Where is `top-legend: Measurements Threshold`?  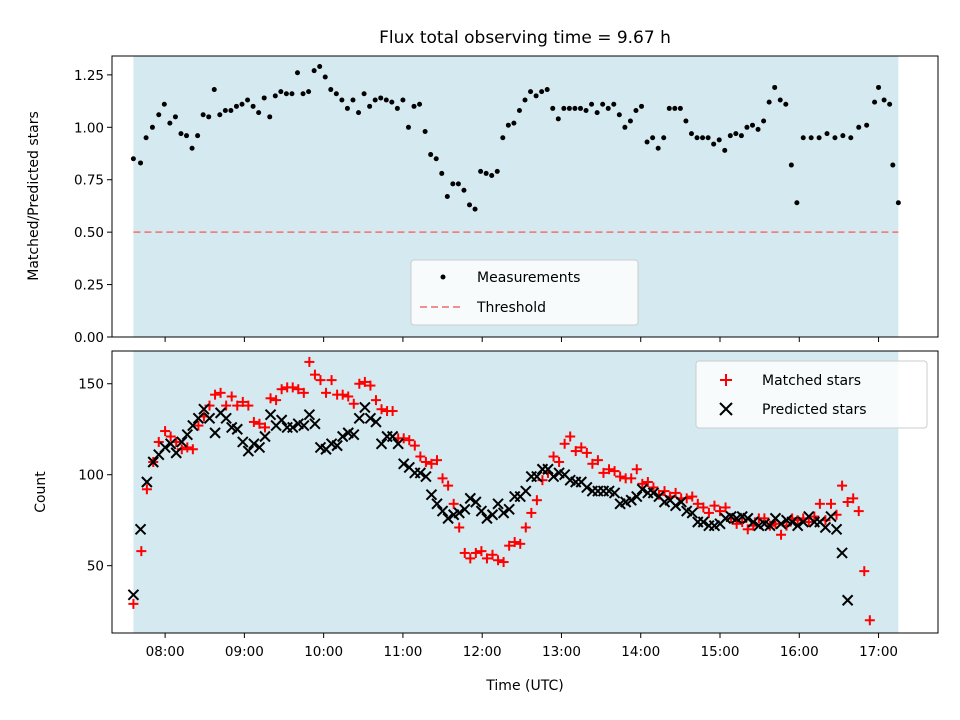
top-legend: Measurements Threshold is located at coordinates (524, 292).